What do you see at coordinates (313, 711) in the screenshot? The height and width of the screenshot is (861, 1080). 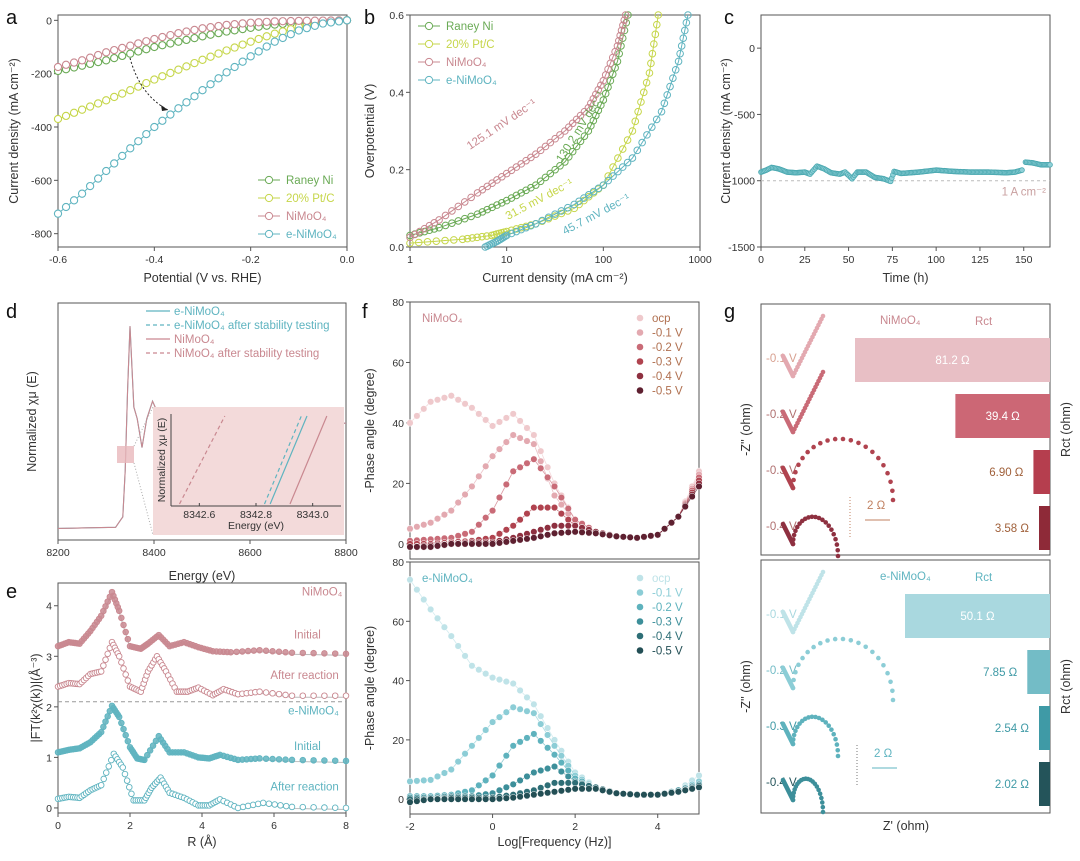 I see `series-label: e-NiMoO₄` at bounding box center [313, 711].